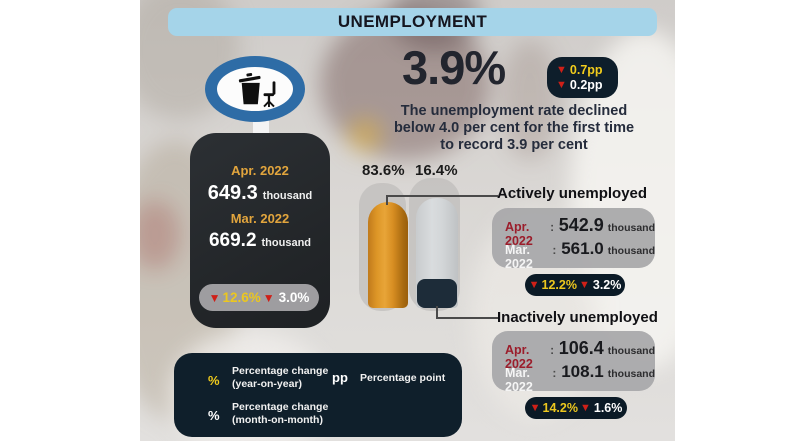  What do you see at coordinates (519, 234) in the screenshot?
I see `active-apr-label: Apr. 2022` at bounding box center [519, 234].